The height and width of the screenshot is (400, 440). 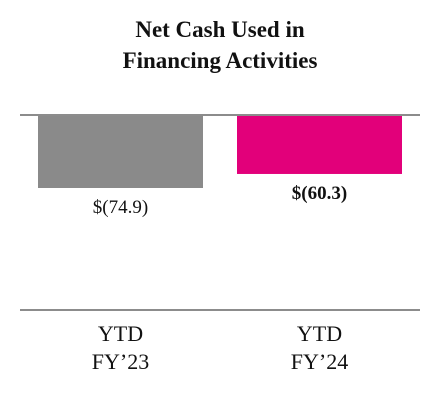 I want to click on bar-ytd-fy24, so click(x=319, y=145).